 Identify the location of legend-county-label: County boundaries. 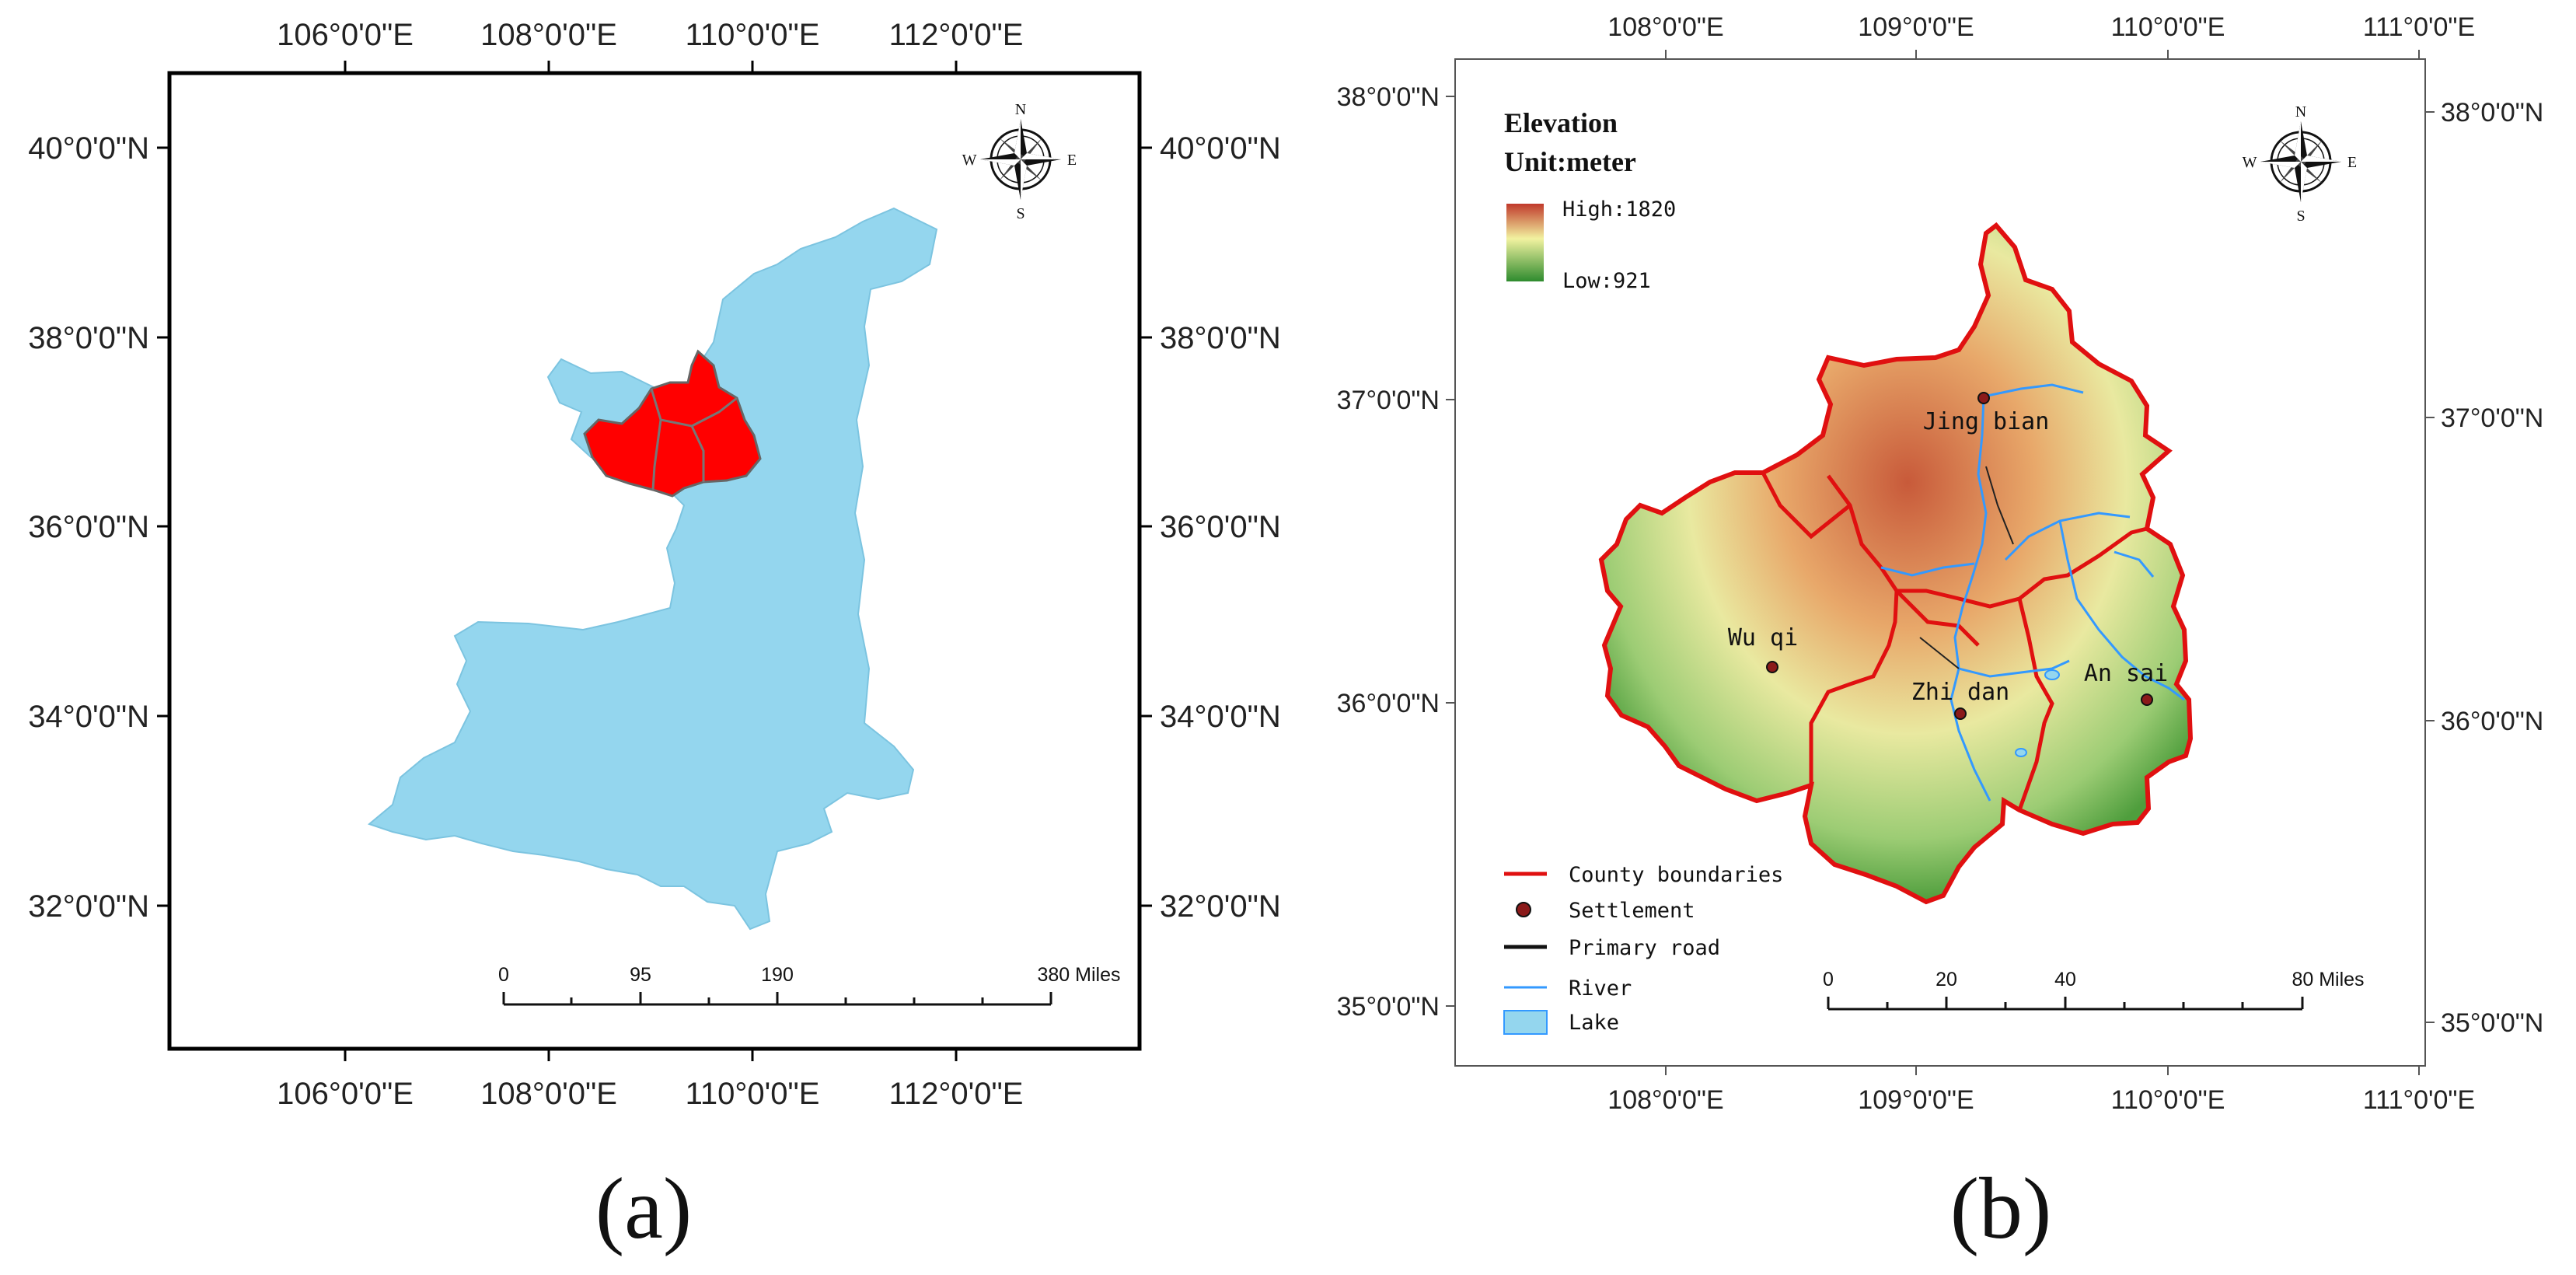
(1676, 875).